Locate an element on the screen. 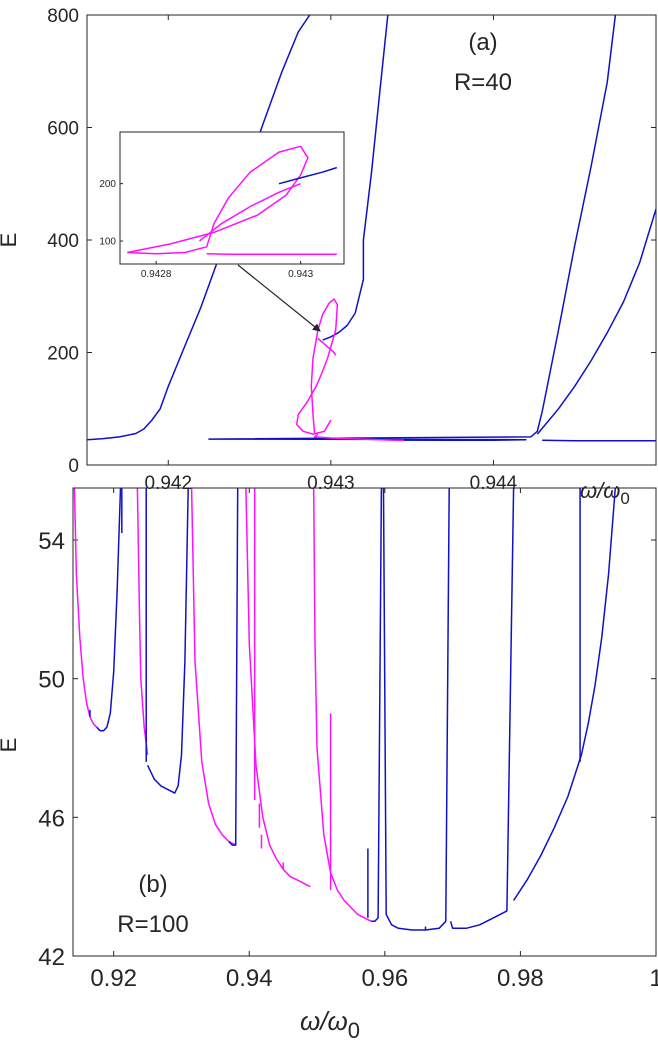 Image resolution: width=658 pixels, height=1059 pixels. inset-pointer-arrow is located at coordinates (279, 298).